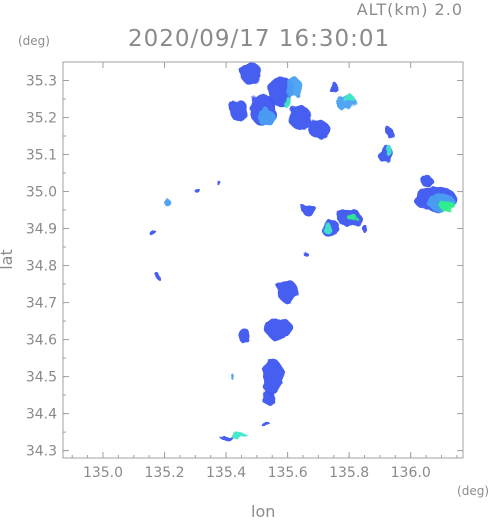  What do you see at coordinates (41, 415) in the screenshot?
I see `y-tick-label: 34.4` at bounding box center [41, 415].